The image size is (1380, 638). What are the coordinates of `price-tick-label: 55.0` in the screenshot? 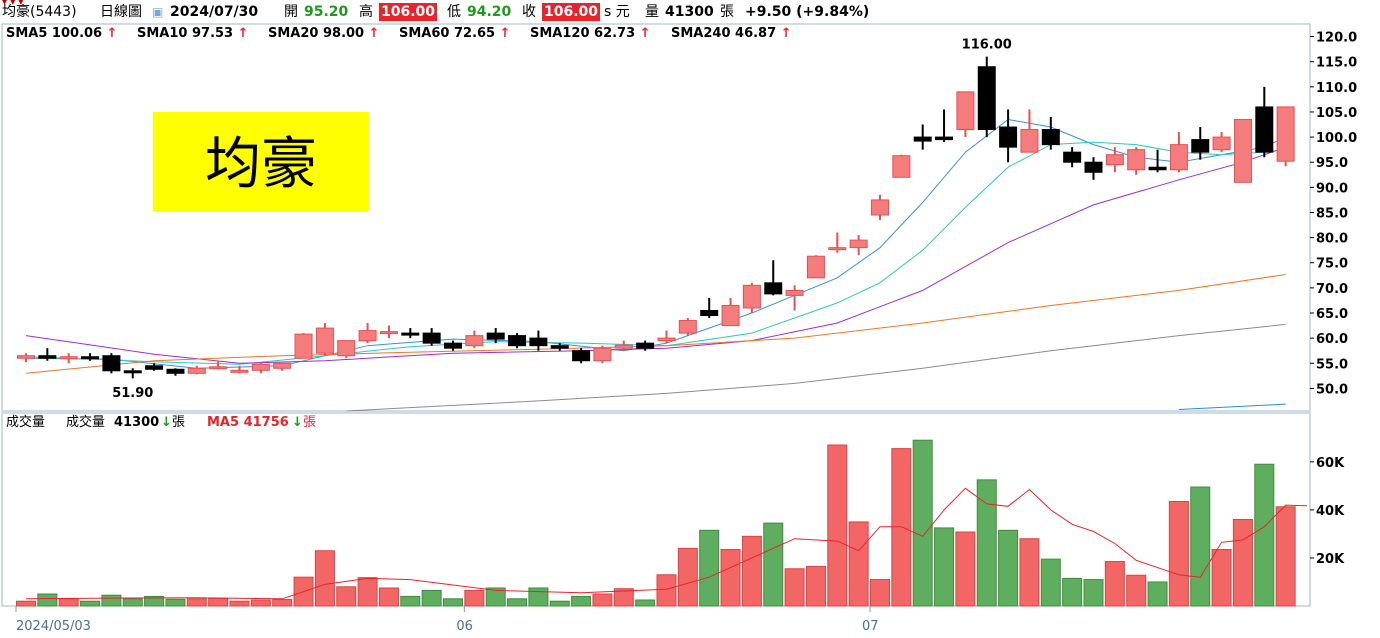 It's located at (1332, 364).